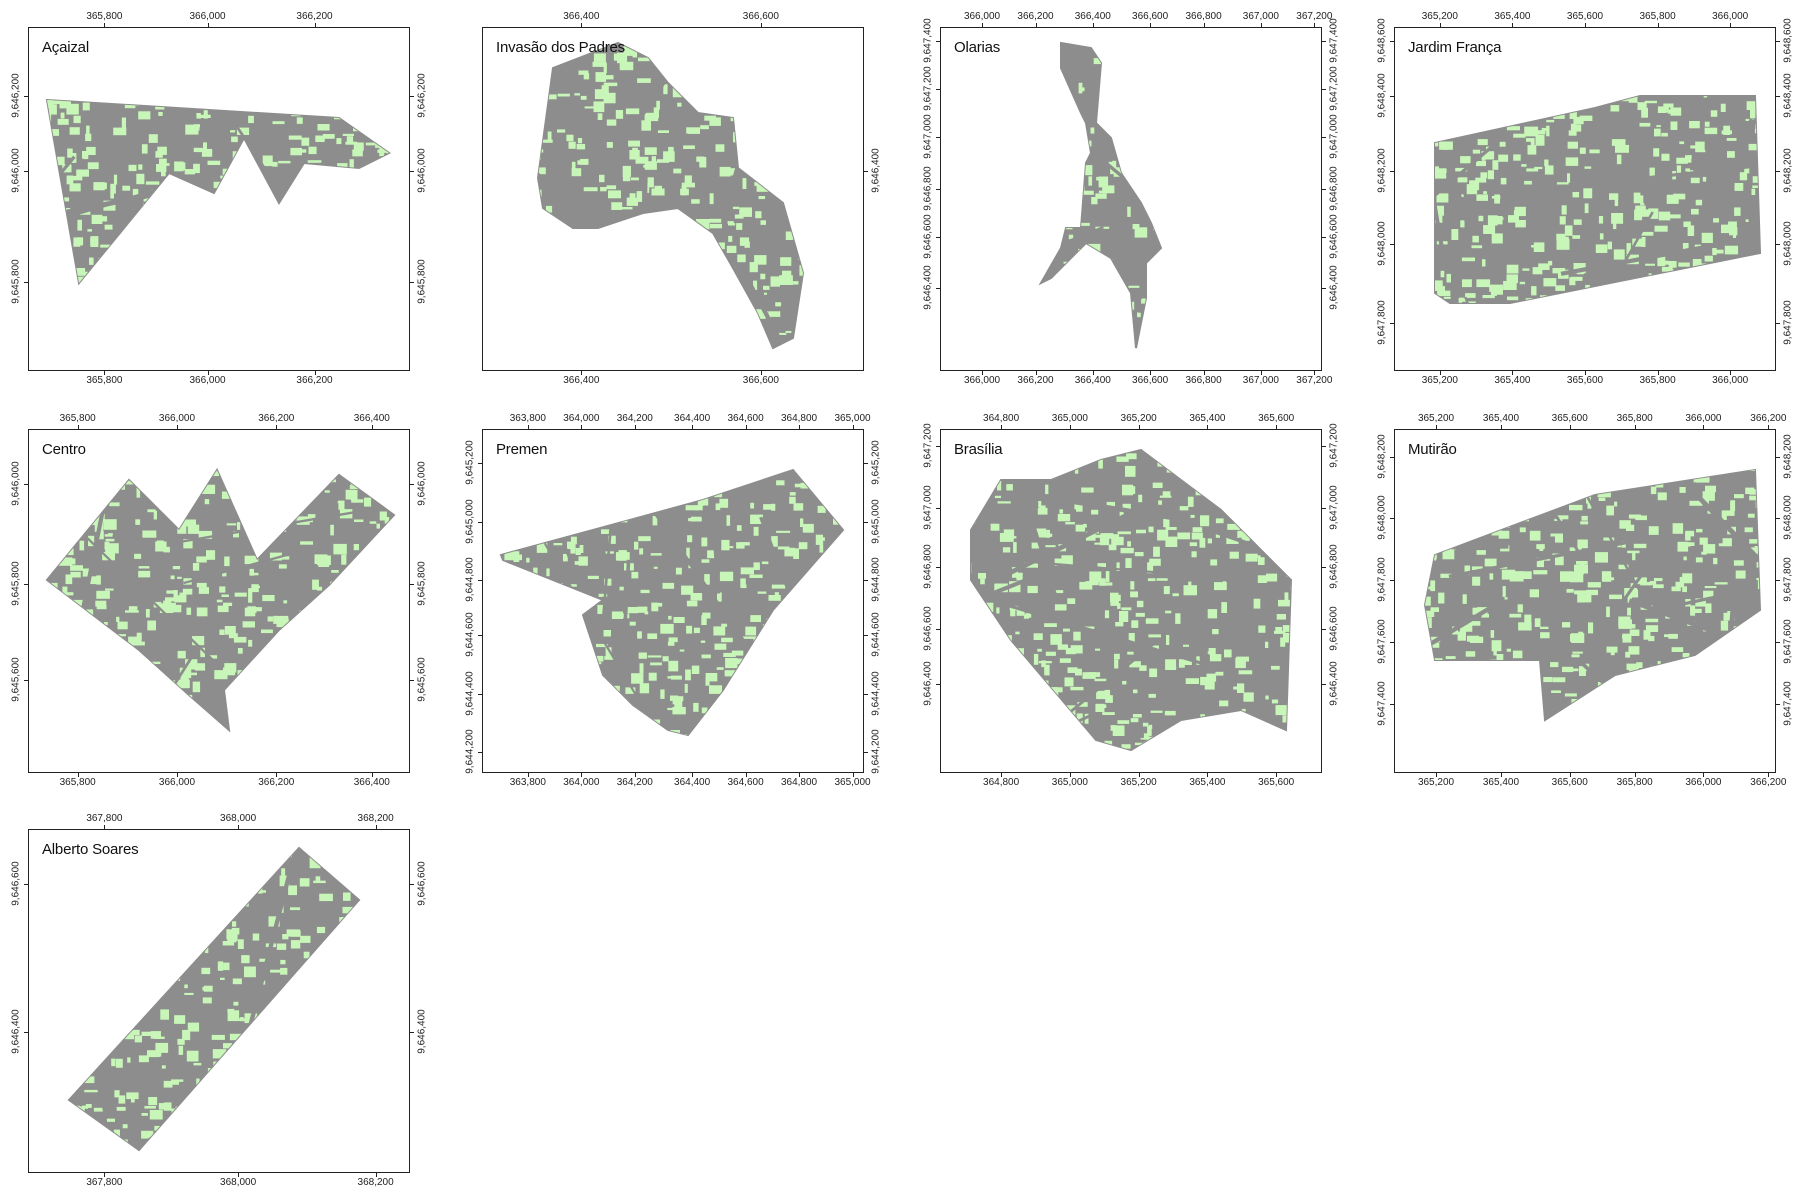 The width and height of the screenshot is (1814, 1199). Describe the element at coordinates (634, 782) in the screenshot. I see `x-tick-label: 364,200` at that location.